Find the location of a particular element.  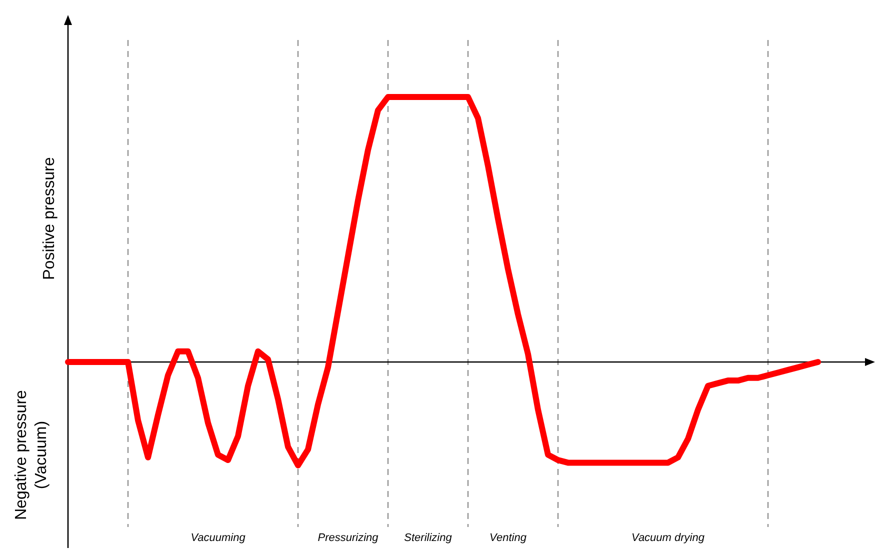

y-axis-title: Positive pressure is located at coordinates (49, 218).